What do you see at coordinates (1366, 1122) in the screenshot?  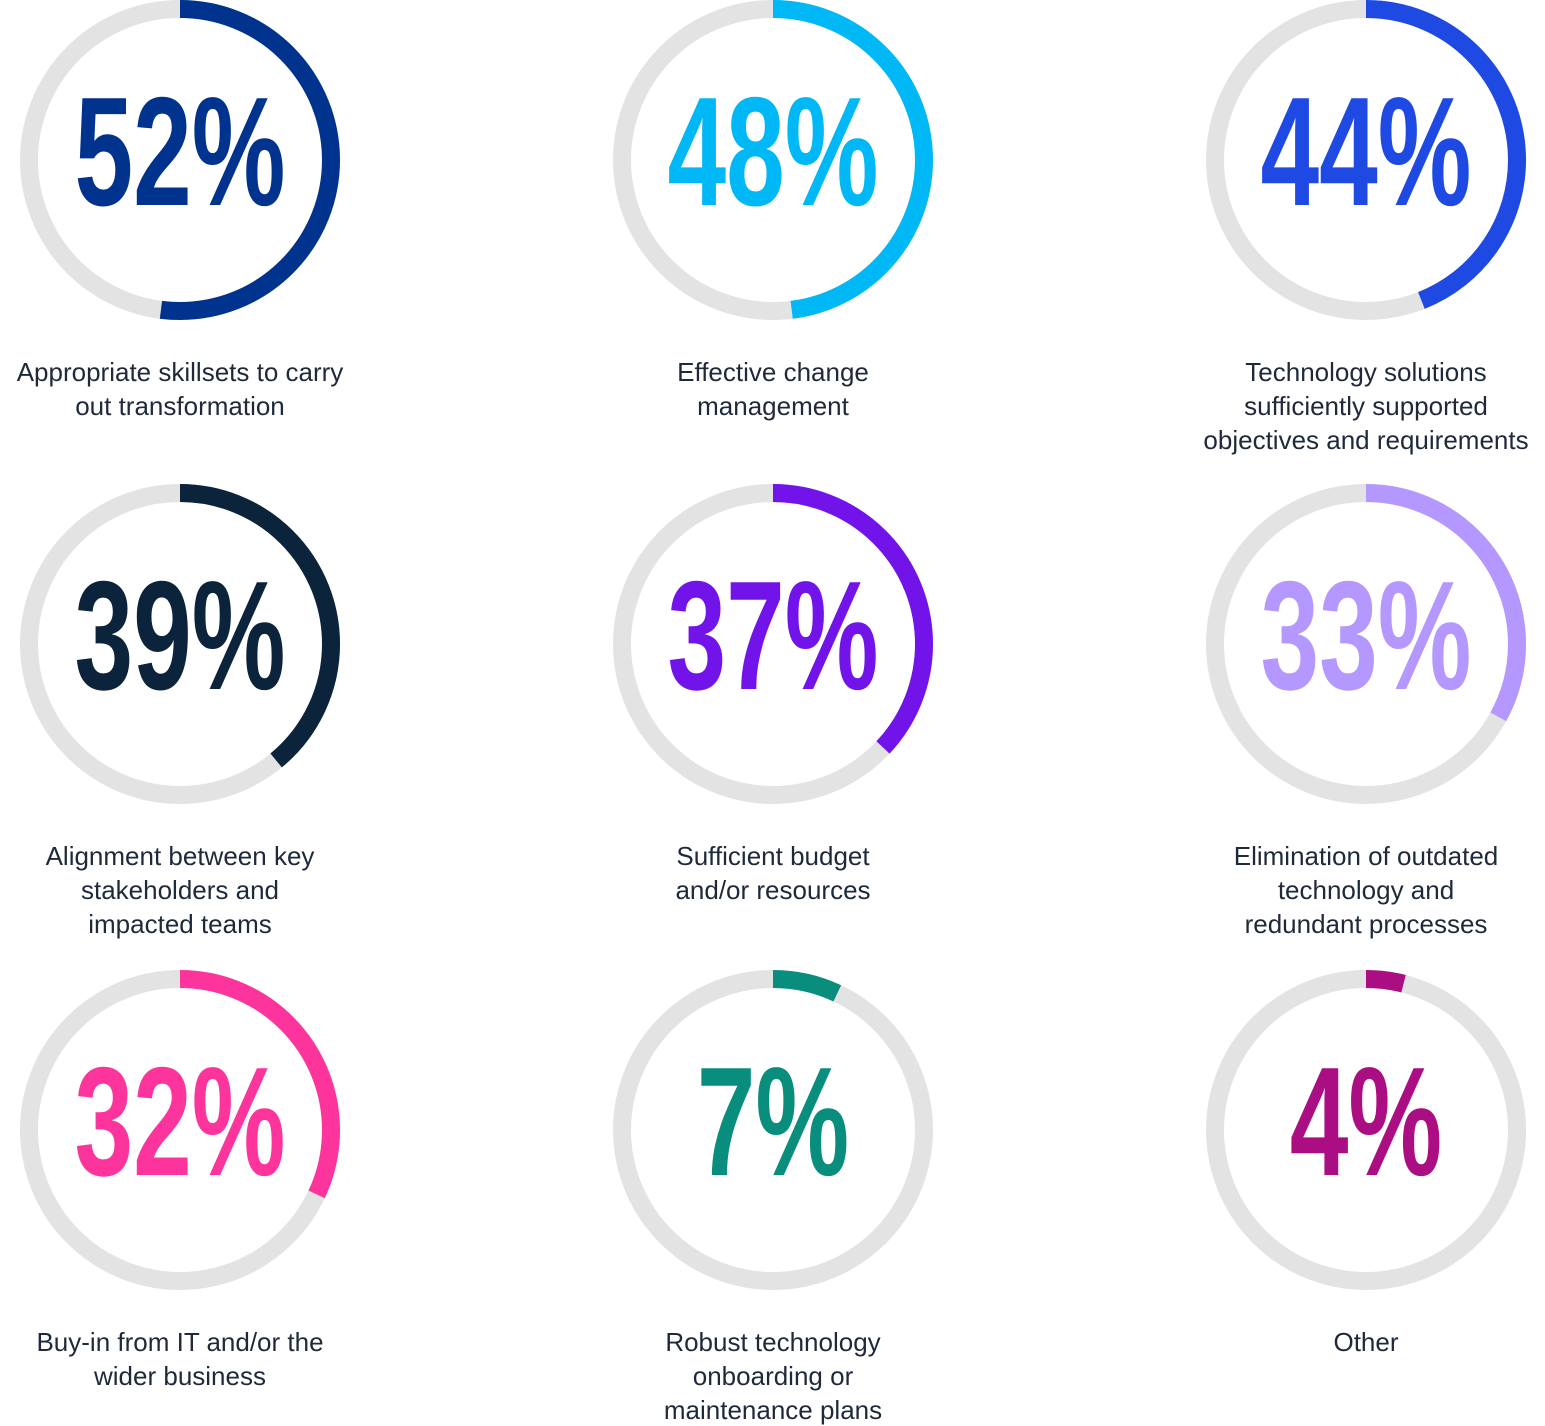 I see `value-label: 4%` at bounding box center [1366, 1122].